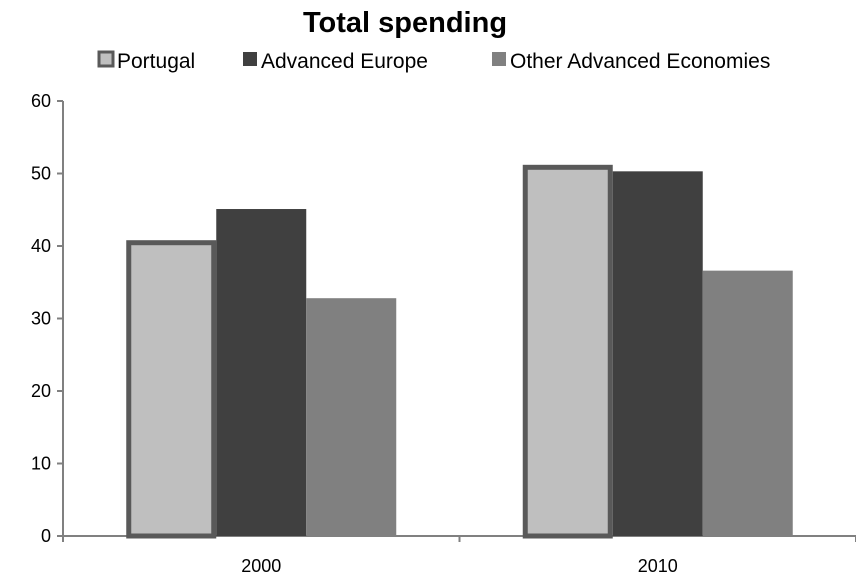 The image size is (856, 580). What do you see at coordinates (640, 61) in the screenshot?
I see `legend-label: Other Advanced Economies` at bounding box center [640, 61].